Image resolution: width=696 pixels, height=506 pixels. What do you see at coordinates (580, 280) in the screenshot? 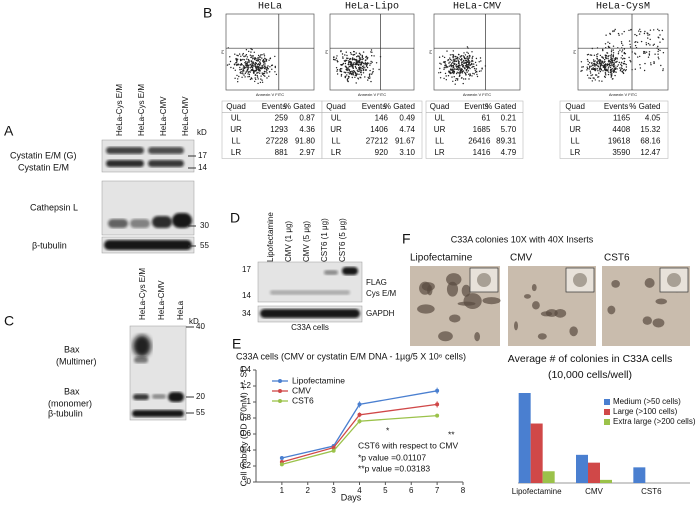
I see `inset-colony` at bounding box center [580, 280].